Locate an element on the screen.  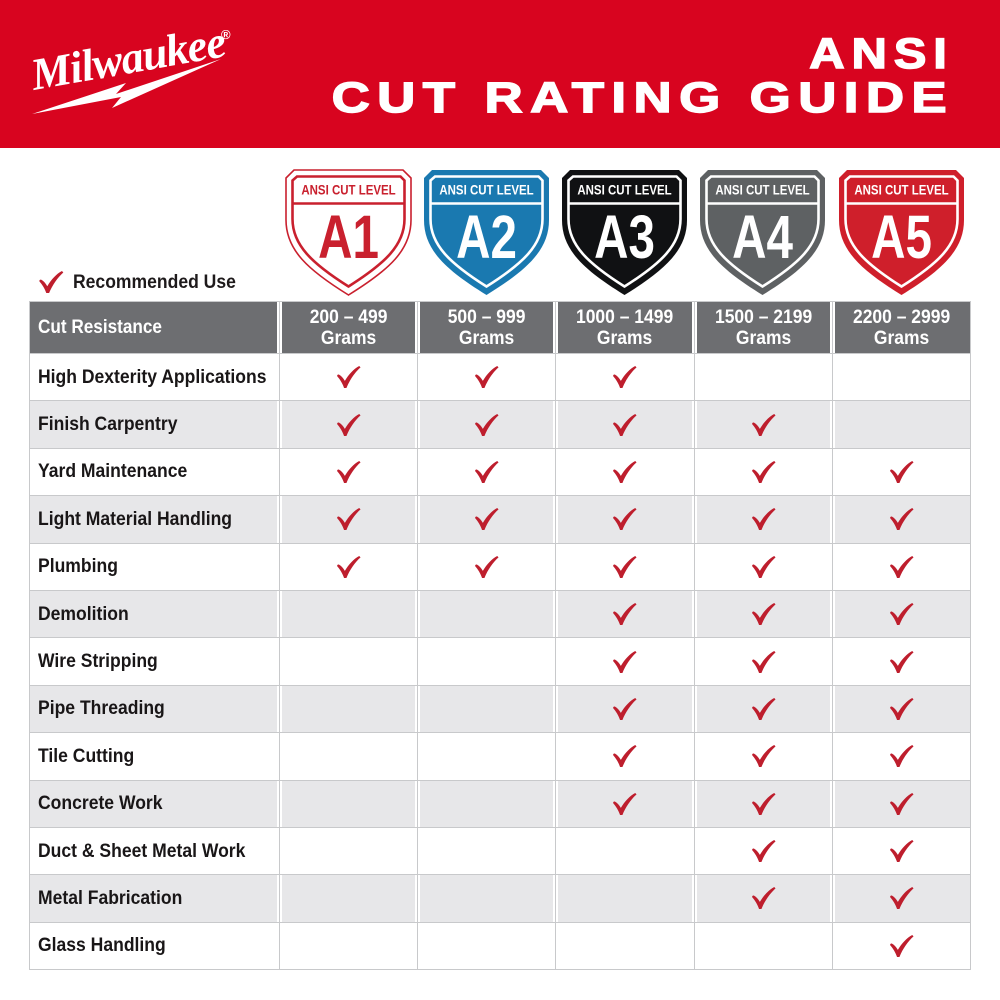
row-label: Tile Cutting is located at coordinates (154, 756).